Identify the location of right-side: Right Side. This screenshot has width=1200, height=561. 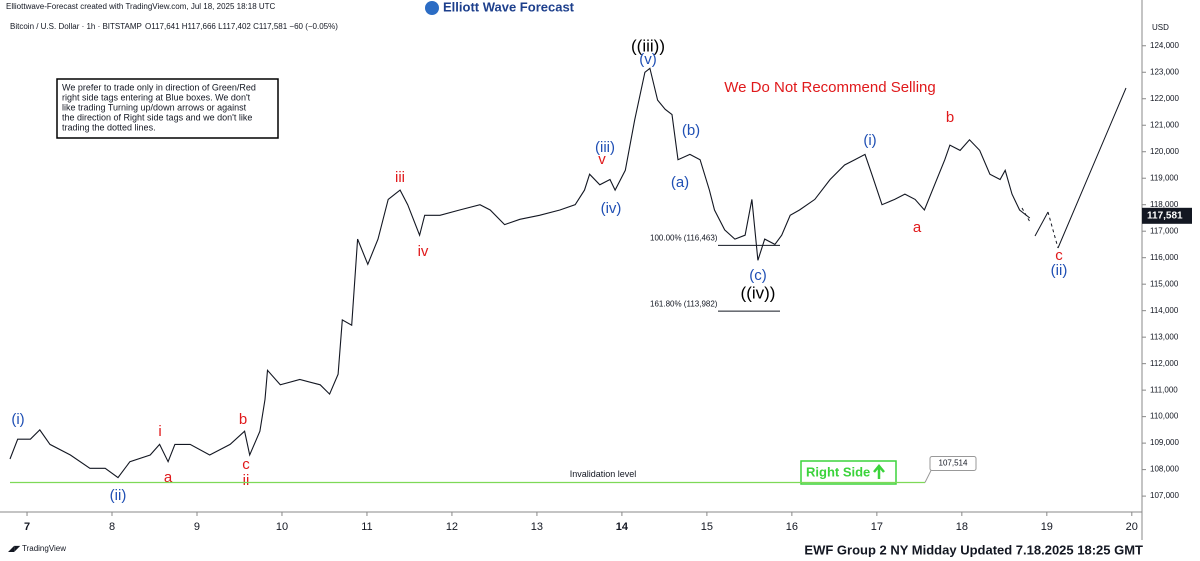
(838, 471).